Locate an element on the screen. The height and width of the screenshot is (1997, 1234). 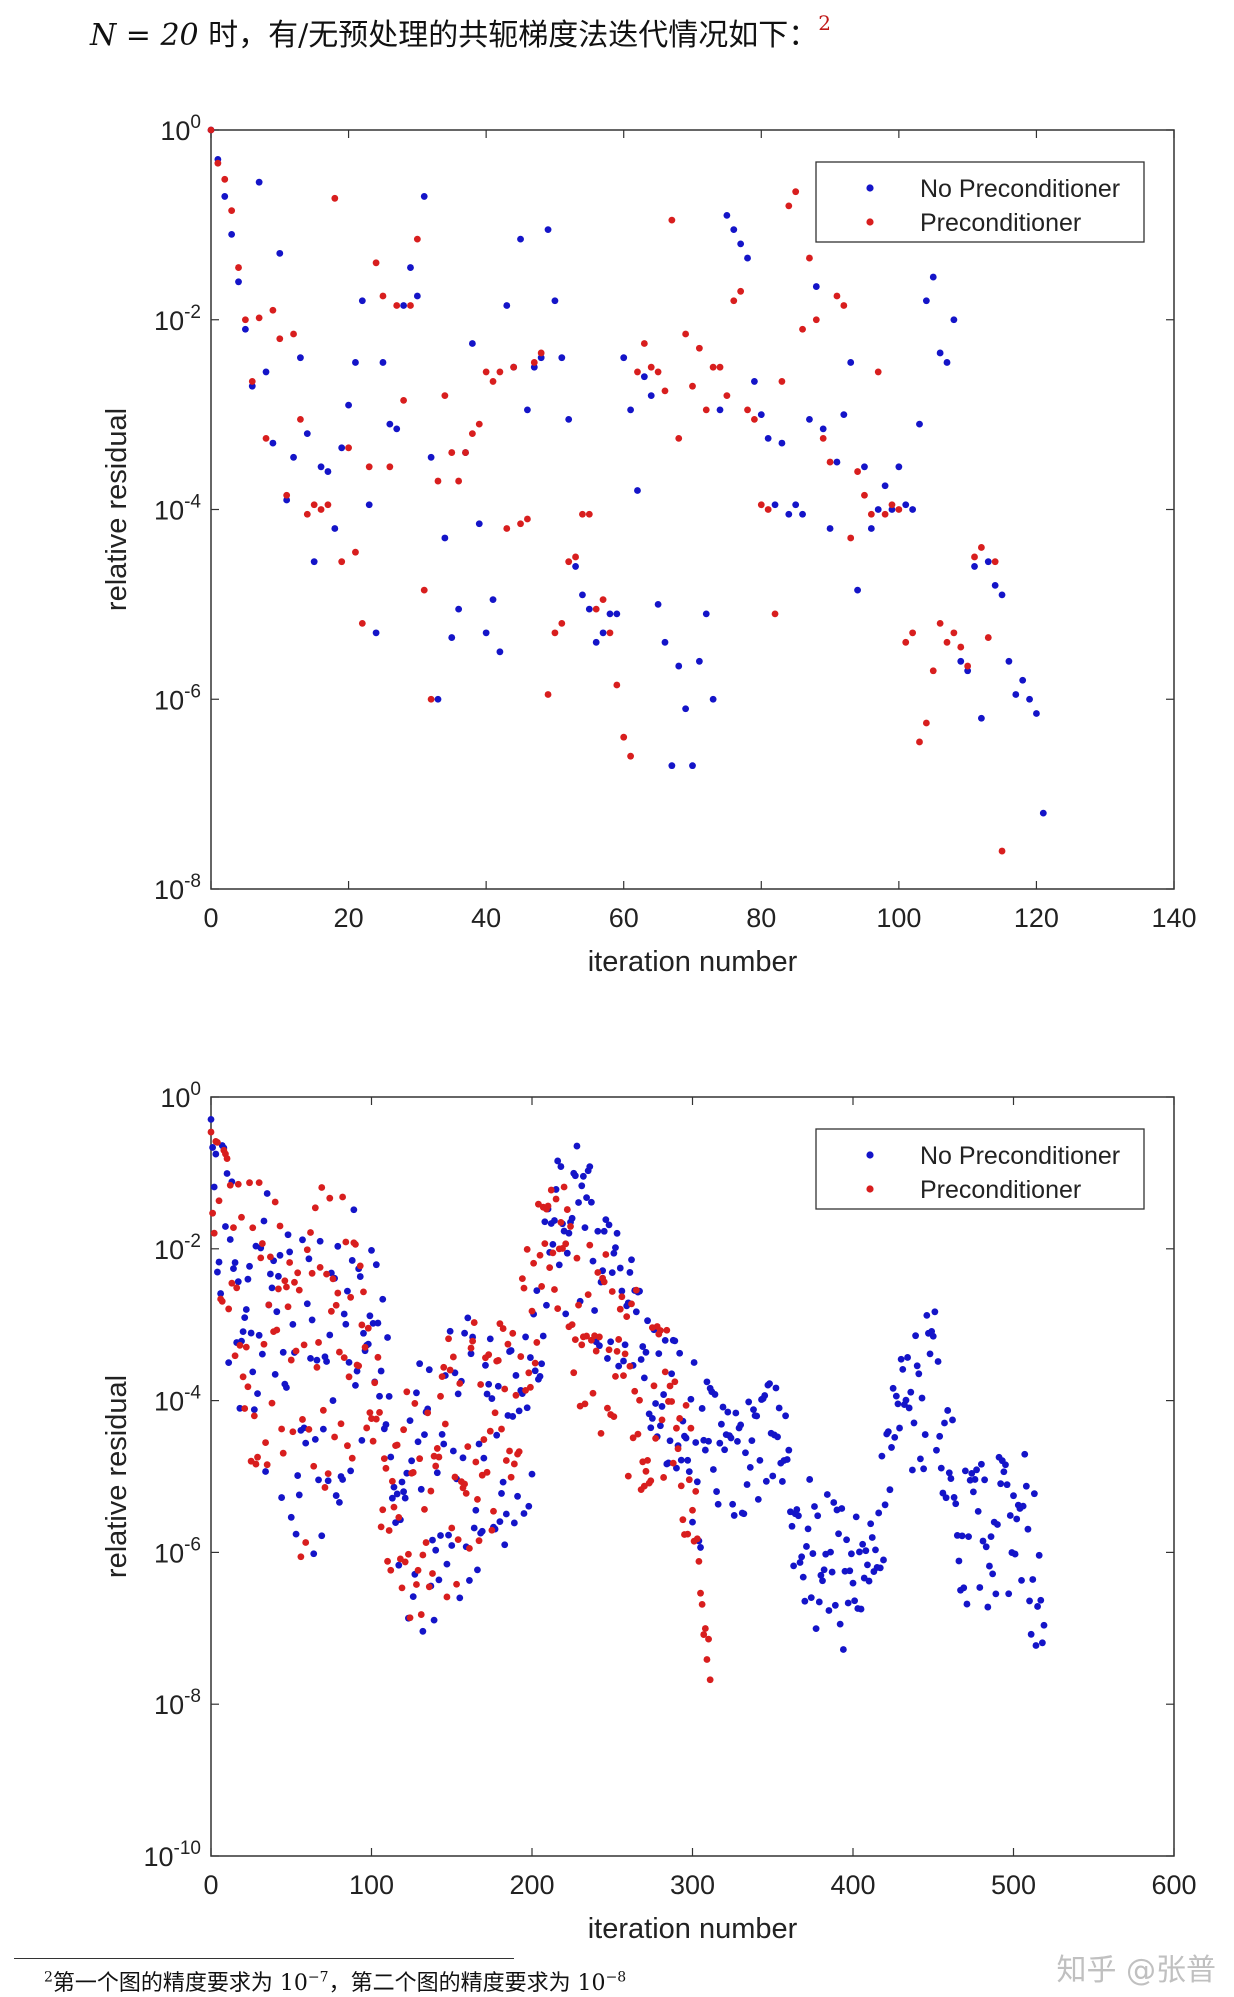
y-tick-label: 10-8 is located at coordinates (177, 888).